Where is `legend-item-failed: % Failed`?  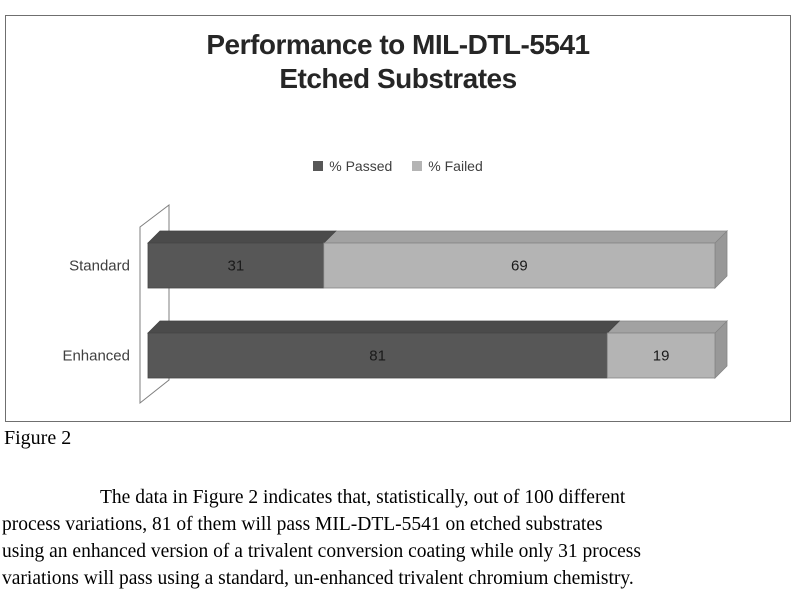 legend-item-failed: % Failed is located at coordinates (447, 166).